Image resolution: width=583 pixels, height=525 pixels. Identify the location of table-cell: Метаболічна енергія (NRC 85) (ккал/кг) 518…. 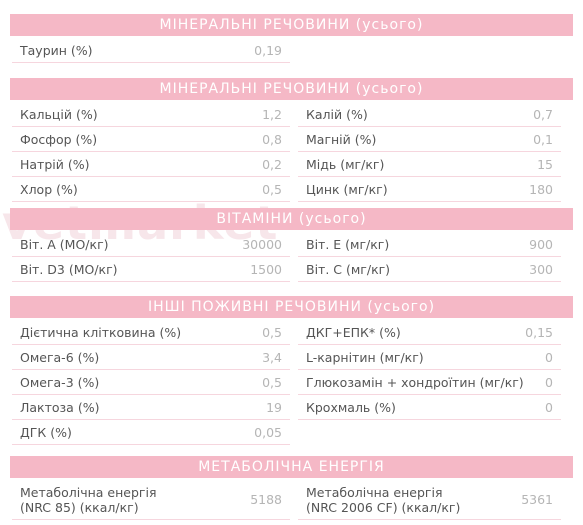
(151, 500).